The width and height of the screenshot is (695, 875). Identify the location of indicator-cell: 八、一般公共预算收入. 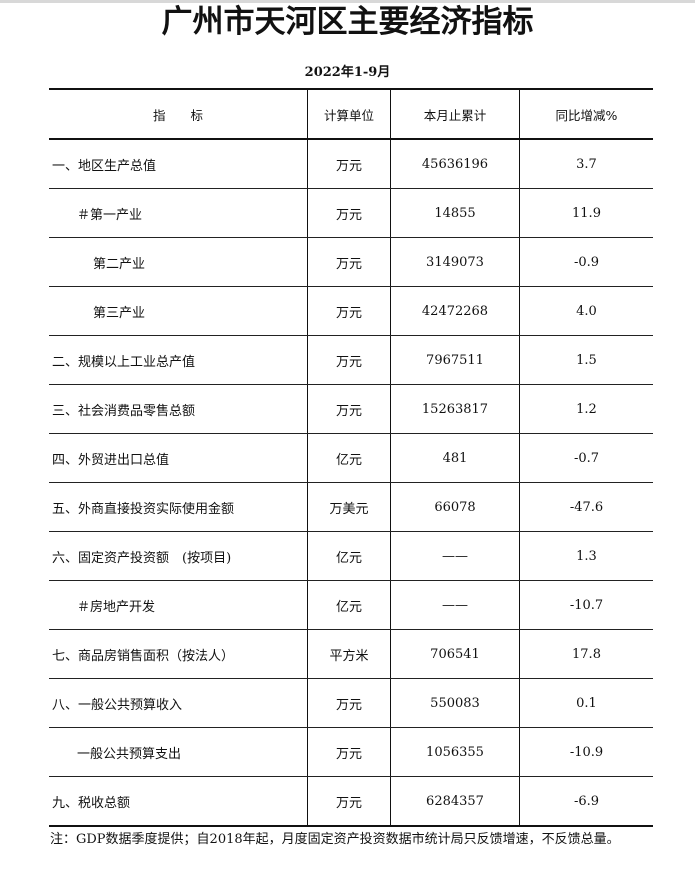
(178, 703).